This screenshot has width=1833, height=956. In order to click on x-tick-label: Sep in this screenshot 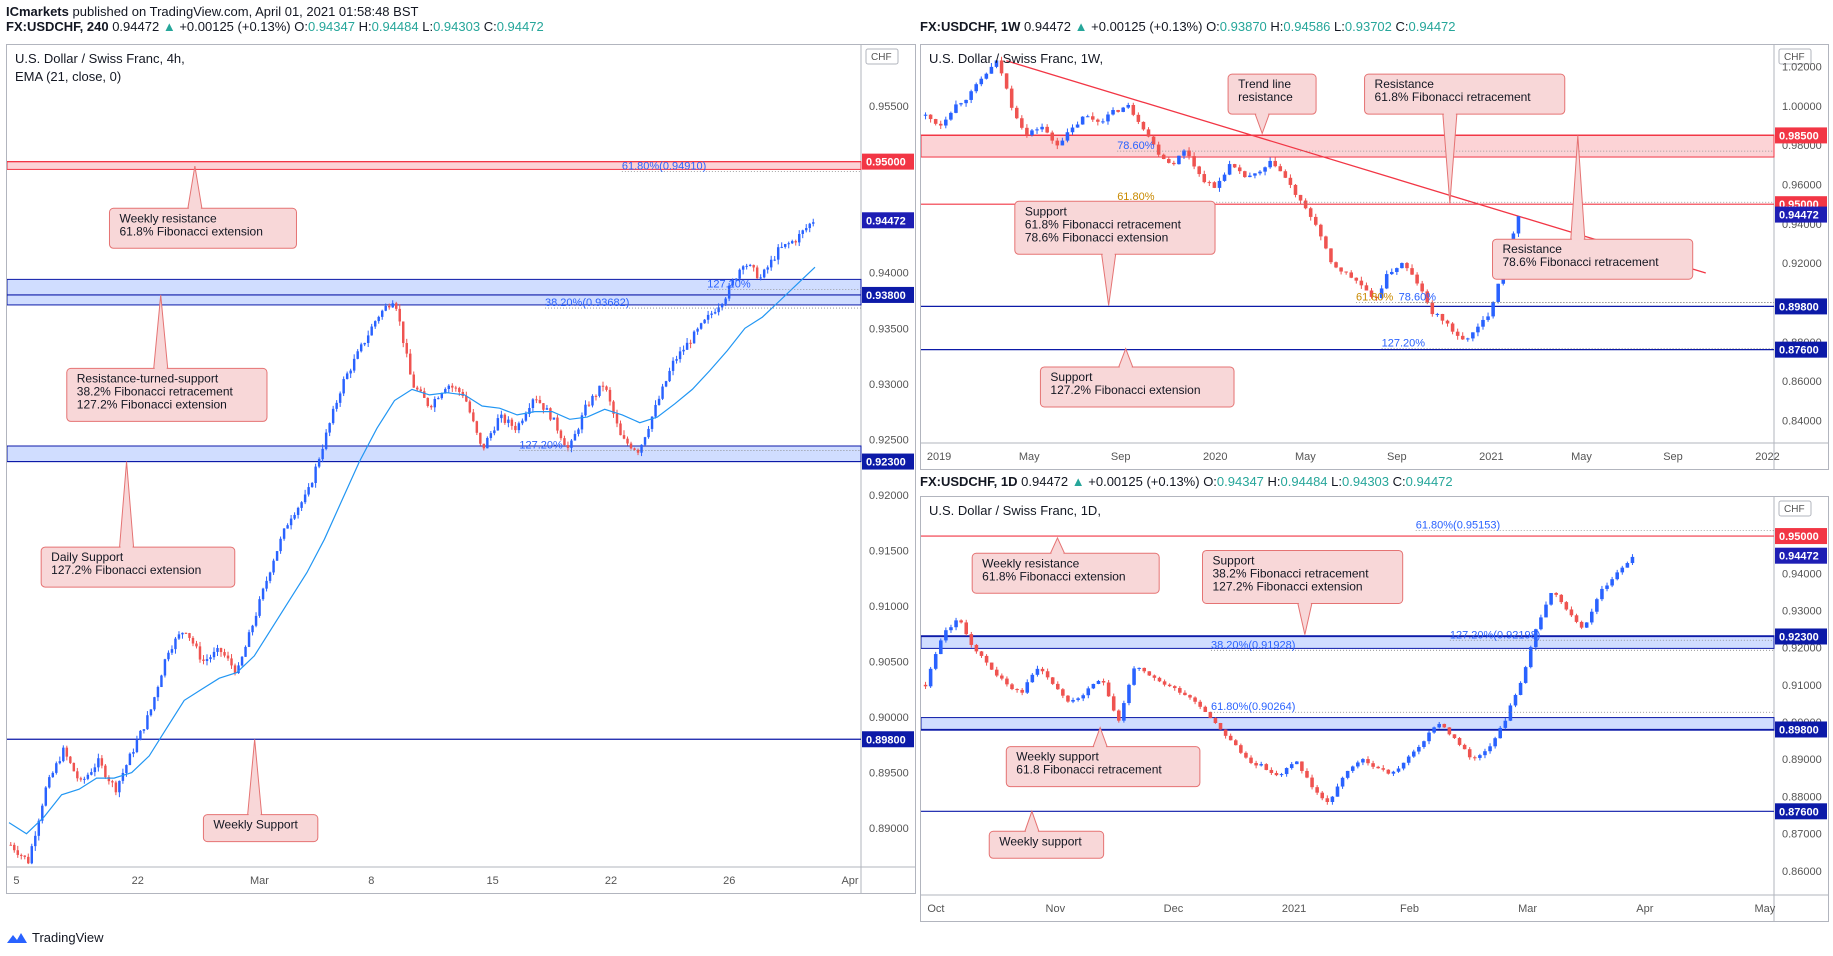, I will do `click(1397, 457)`.